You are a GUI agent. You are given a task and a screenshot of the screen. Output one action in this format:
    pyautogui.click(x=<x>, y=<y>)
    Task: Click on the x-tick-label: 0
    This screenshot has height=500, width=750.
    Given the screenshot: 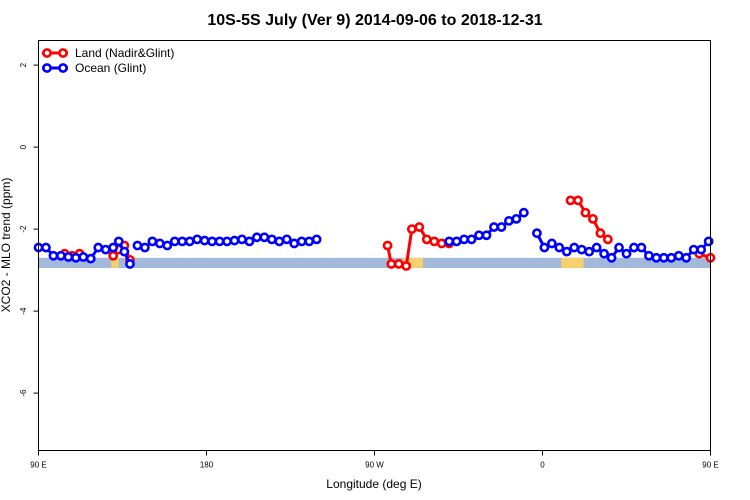 What is the action you would take?
    pyautogui.click(x=542, y=465)
    